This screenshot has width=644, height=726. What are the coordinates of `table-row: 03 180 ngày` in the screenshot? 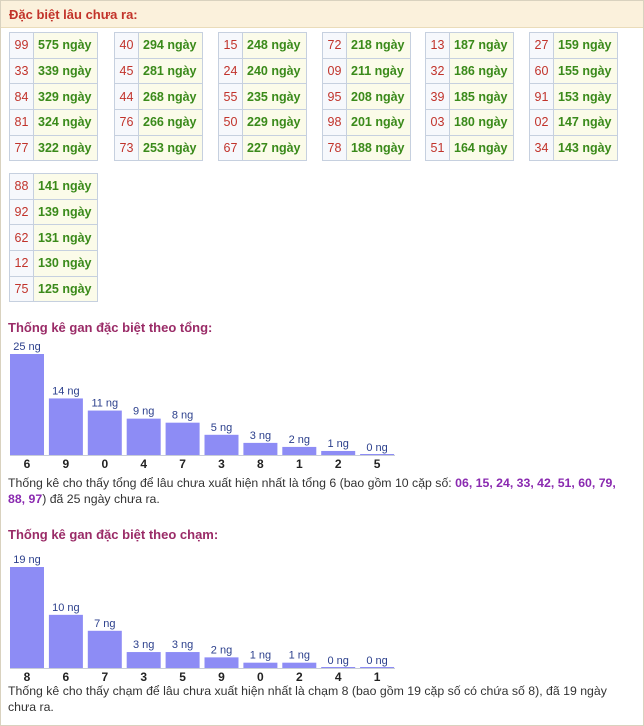 It's located at (469, 122).